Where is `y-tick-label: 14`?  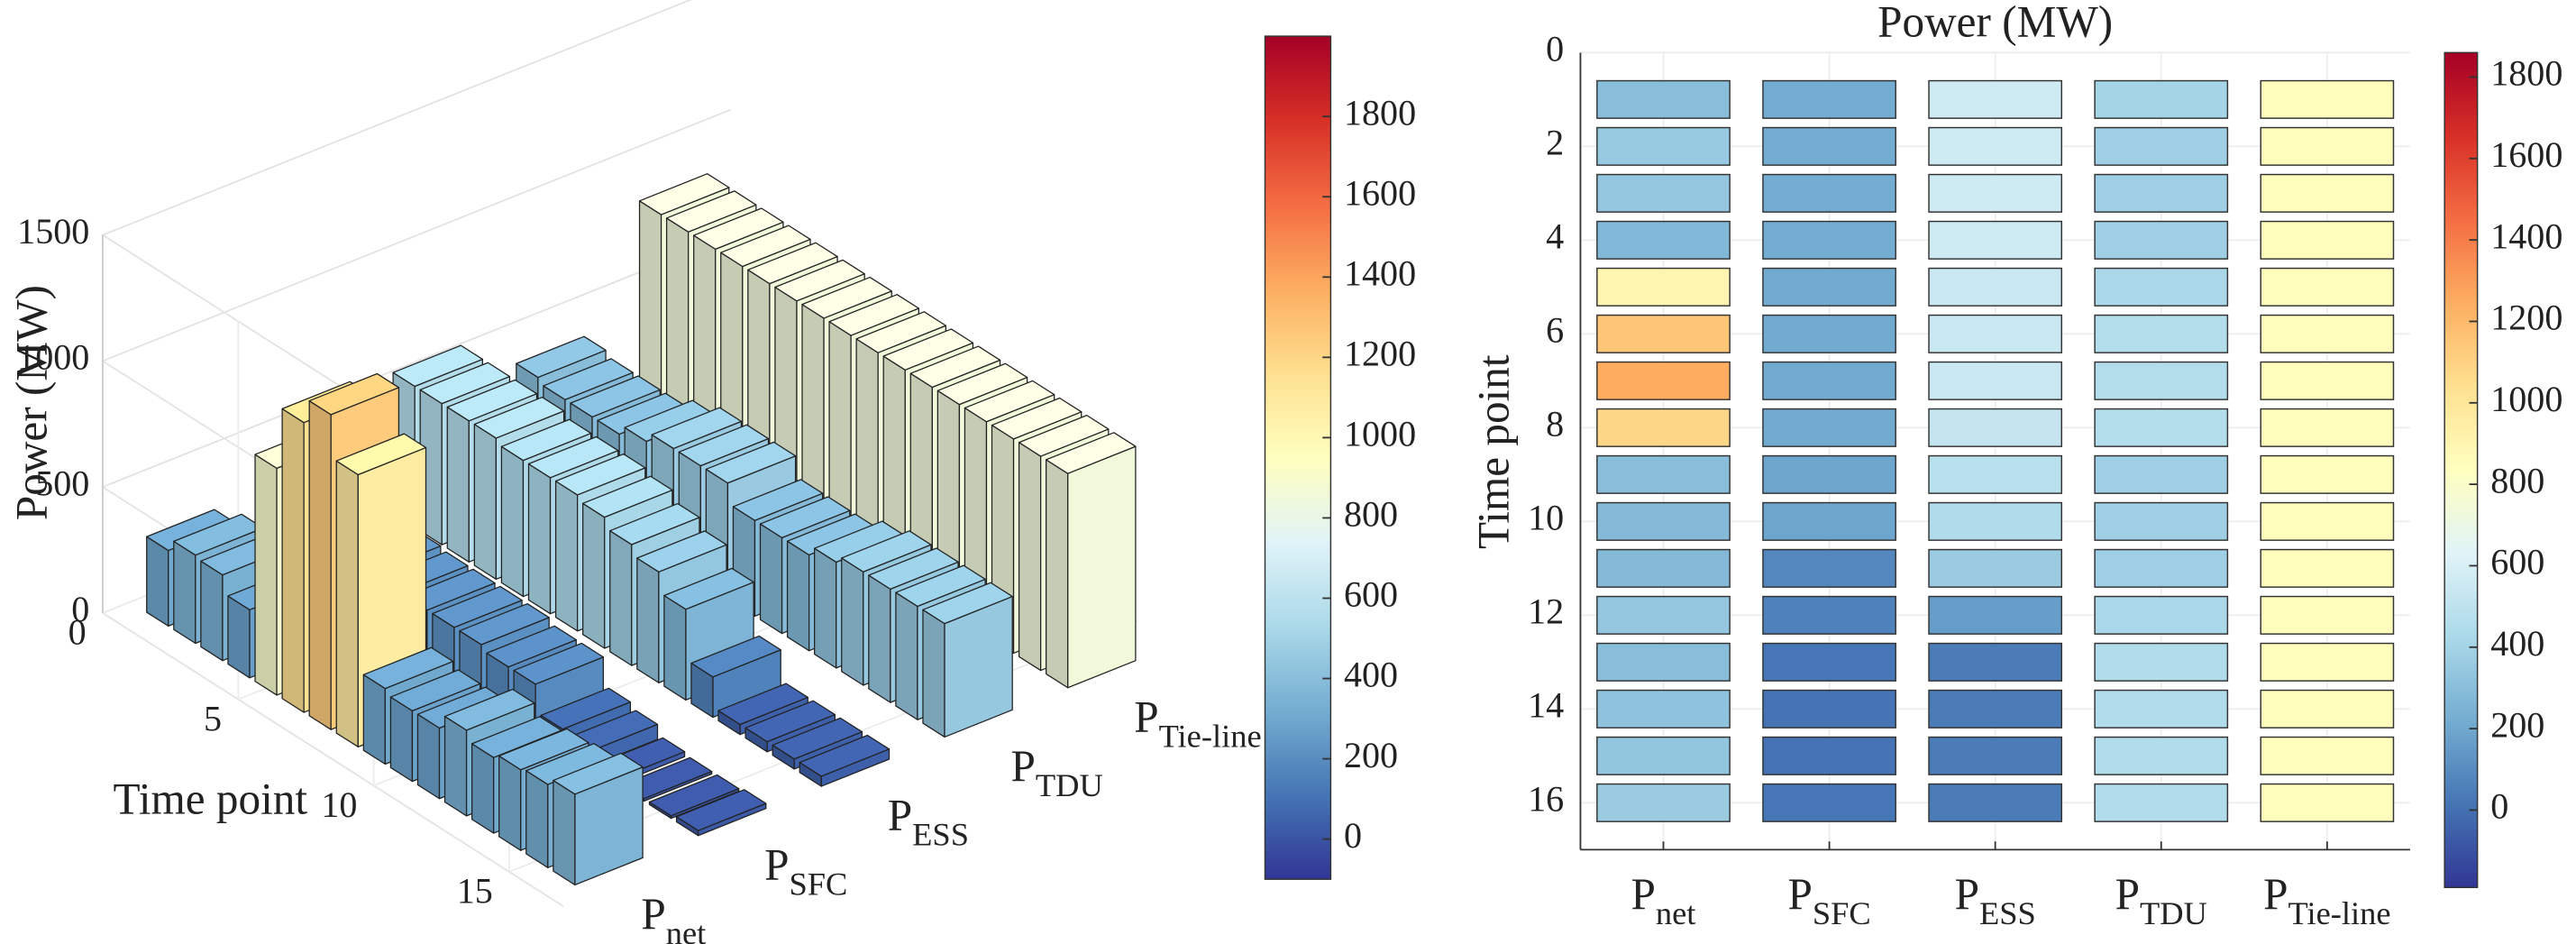 y-tick-label: 14 is located at coordinates (1546, 706).